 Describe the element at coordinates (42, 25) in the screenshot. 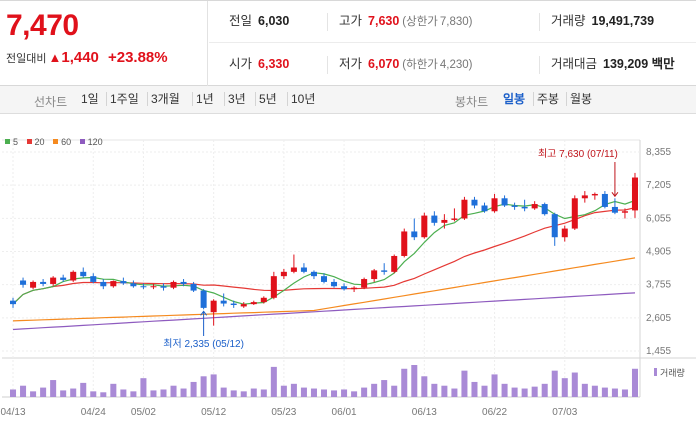

I see `current-price: 7,470` at that location.